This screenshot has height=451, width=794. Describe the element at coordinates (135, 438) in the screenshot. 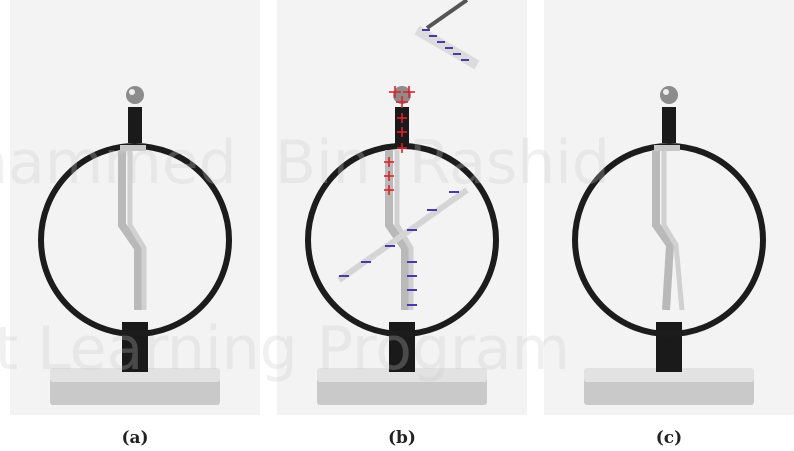

I see `caption-a: (a)` at that location.